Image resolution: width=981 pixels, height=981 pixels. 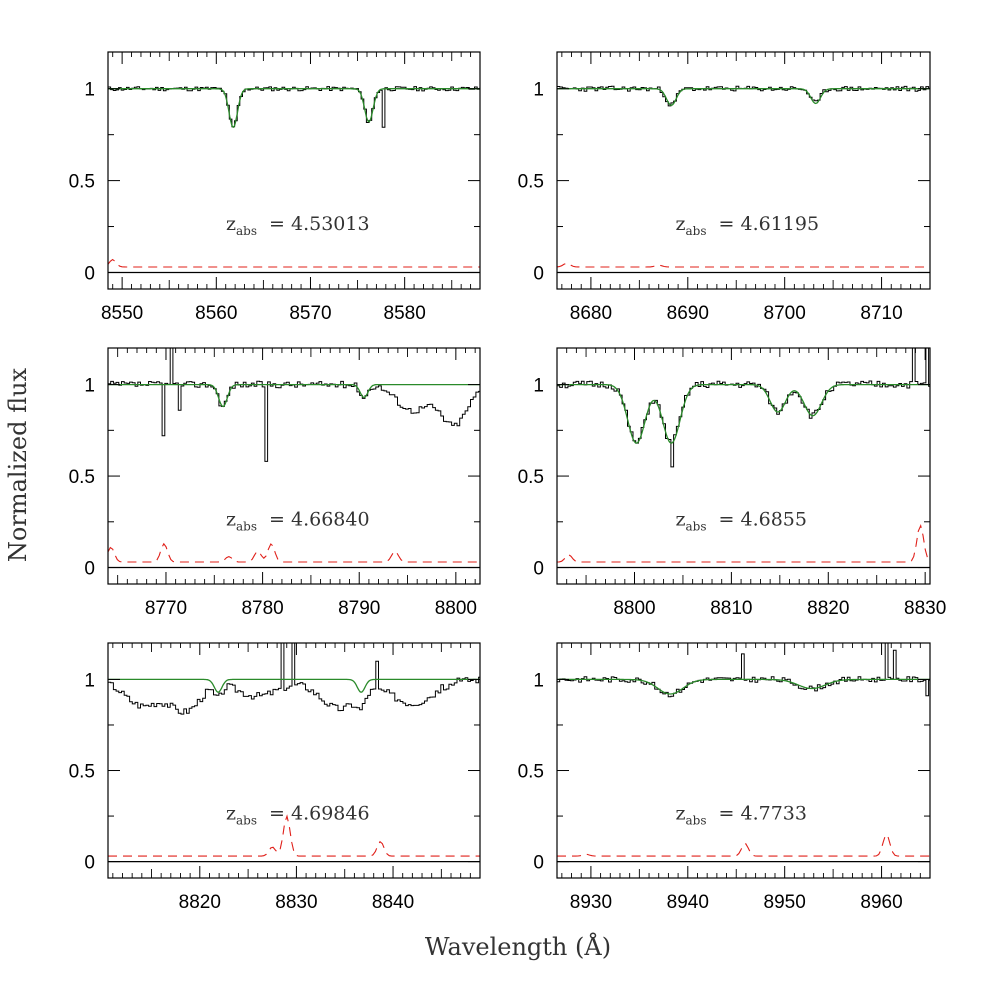 I want to click on redshift-label: zabs = 4.61195, so click(x=748, y=225).